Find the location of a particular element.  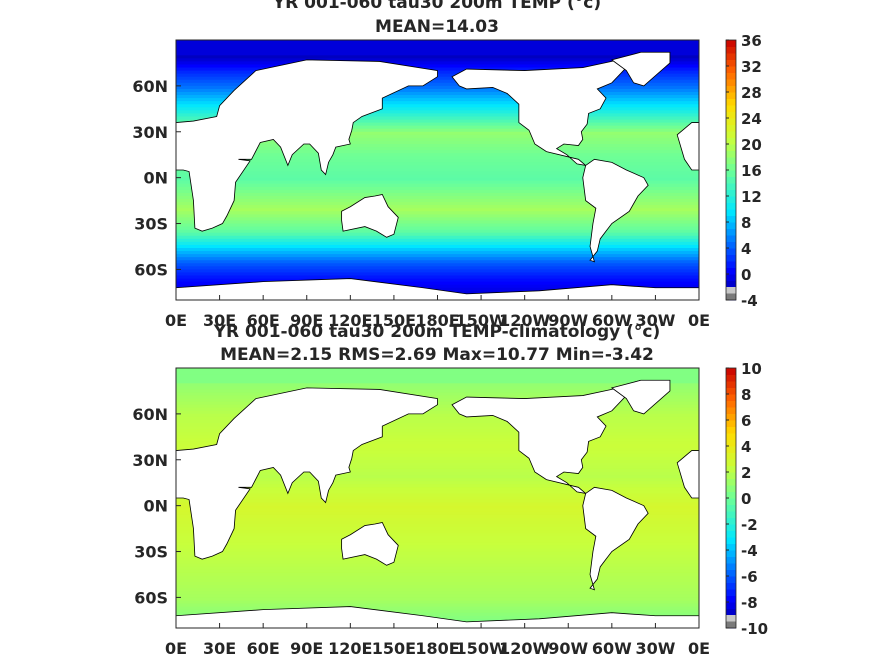

colorbar-tick-label: -2 is located at coordinates (749, 525).